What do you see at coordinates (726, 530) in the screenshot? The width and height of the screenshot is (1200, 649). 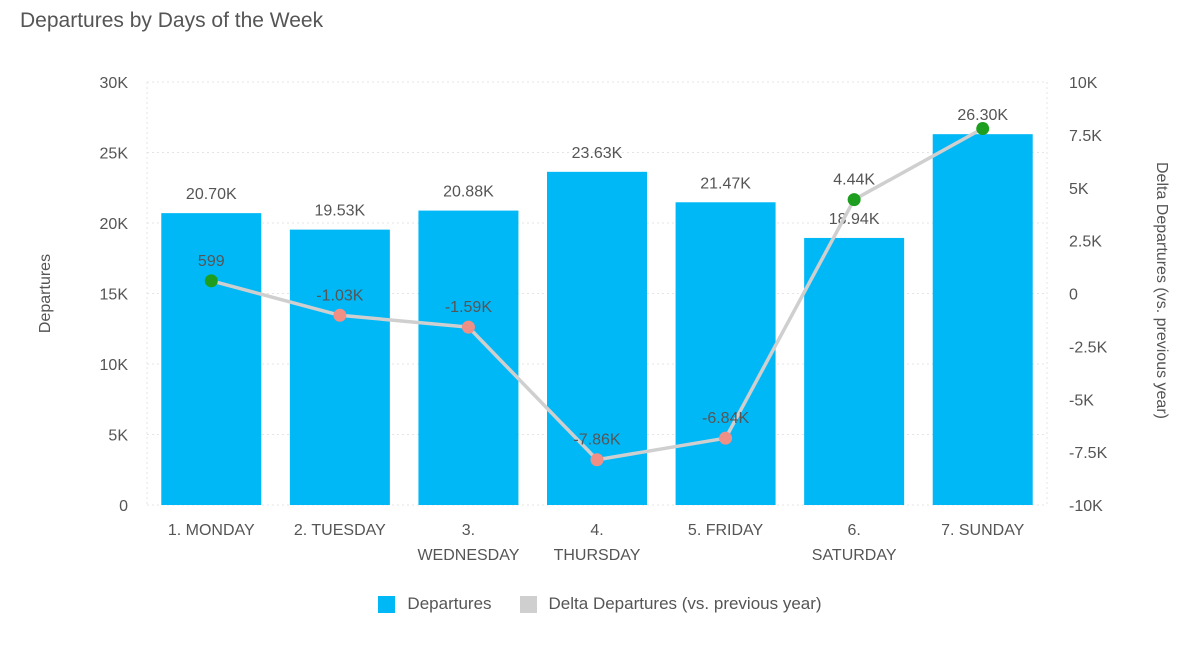 I see `x-tick-label: 5. FRIDAY` at bounding box center [726, 530].